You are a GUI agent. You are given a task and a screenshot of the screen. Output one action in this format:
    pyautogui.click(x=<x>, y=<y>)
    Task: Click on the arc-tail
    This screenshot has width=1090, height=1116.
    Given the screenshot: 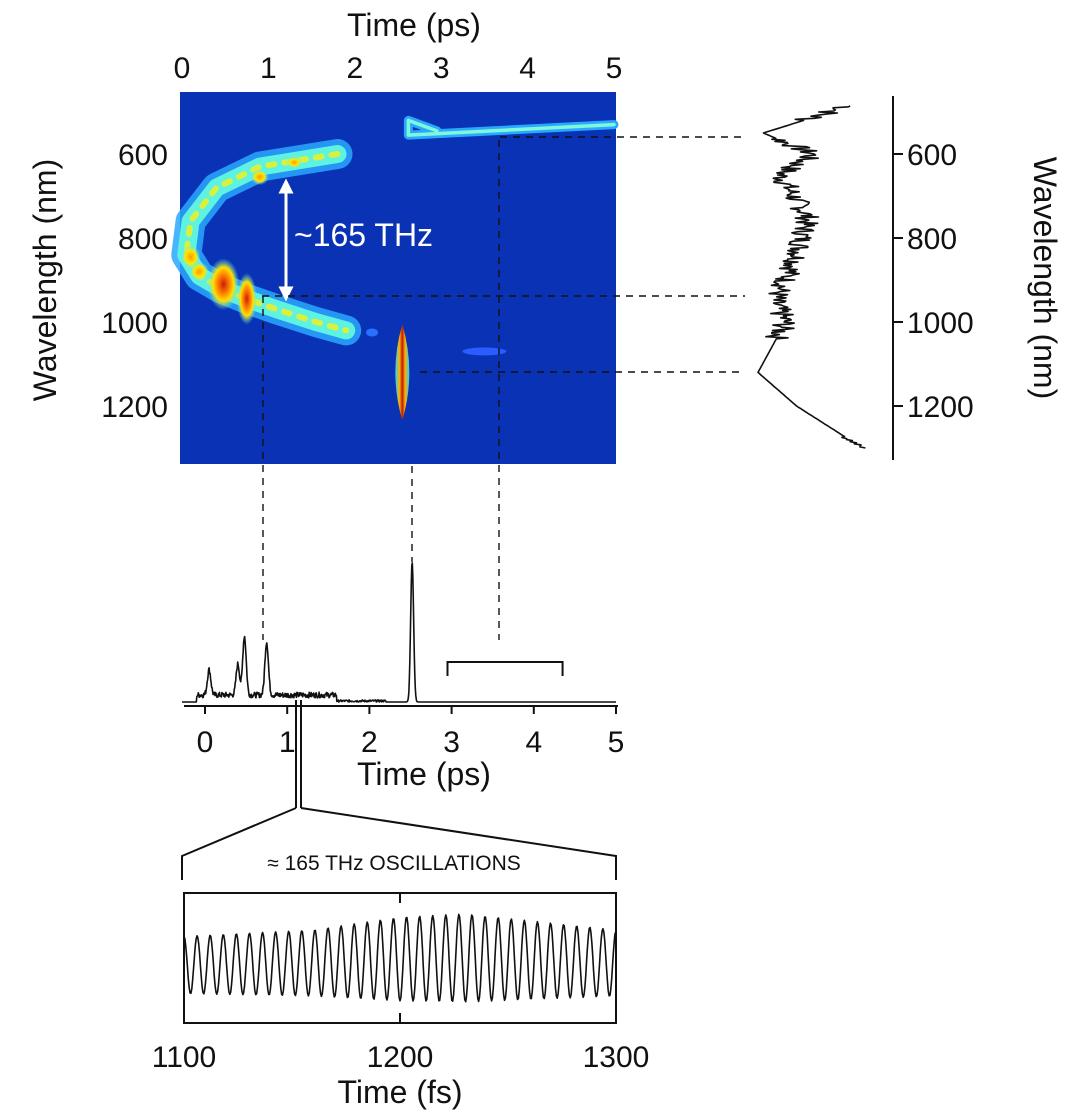 What is the action you would take?
    pyautogui.click(x=372, y=332)
    